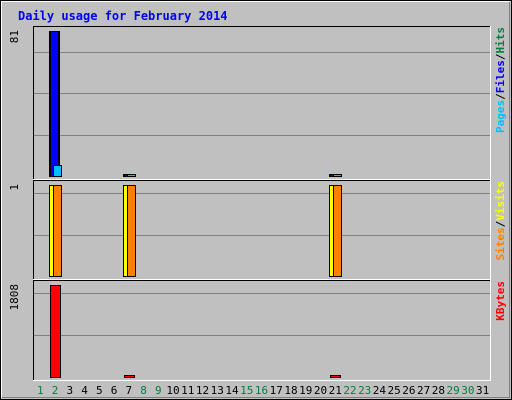 This screenshot has height=400, width=512. Describe the element at coordinates (99, 390) in the screenshot. I see `x-tick-label: 5` at that location.